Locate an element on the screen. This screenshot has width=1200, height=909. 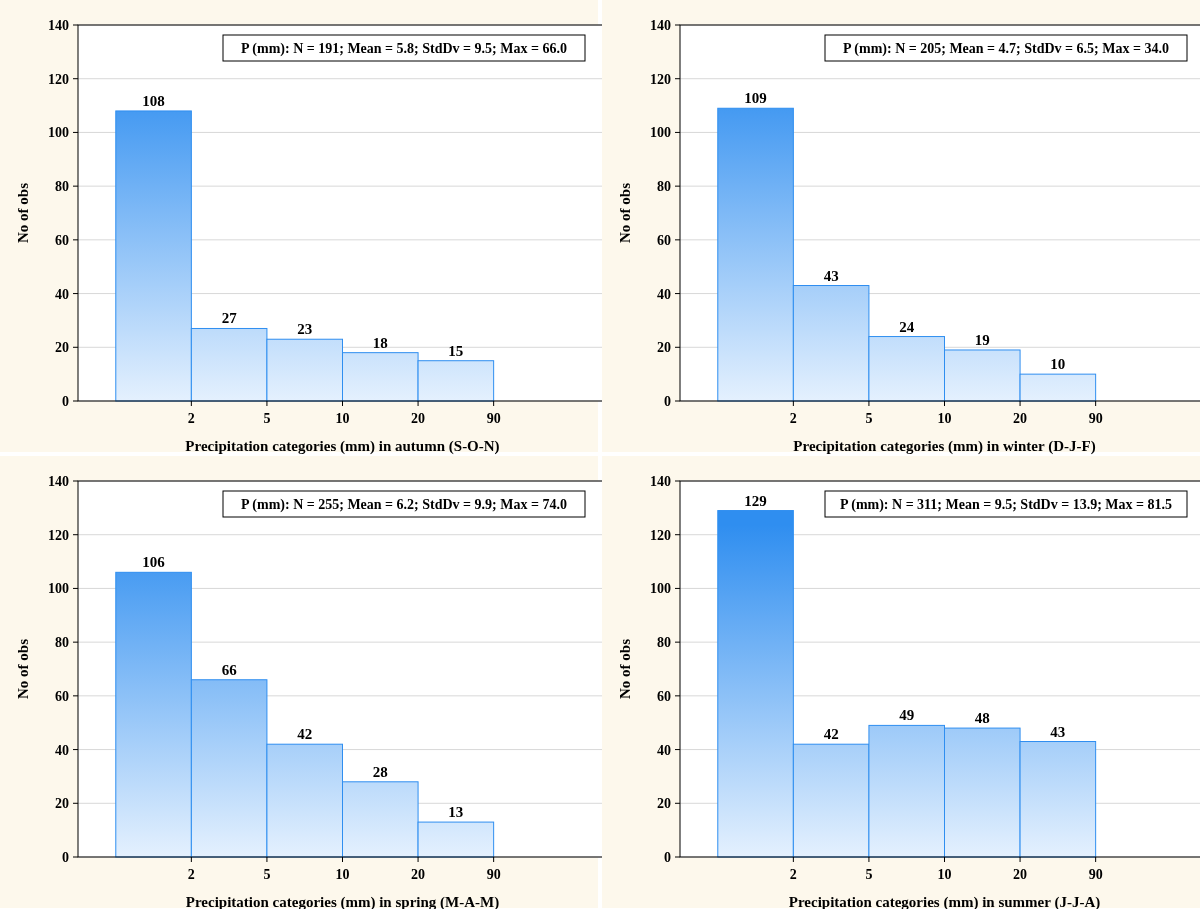
data-label: 27 is located at coordinates (229, 318).